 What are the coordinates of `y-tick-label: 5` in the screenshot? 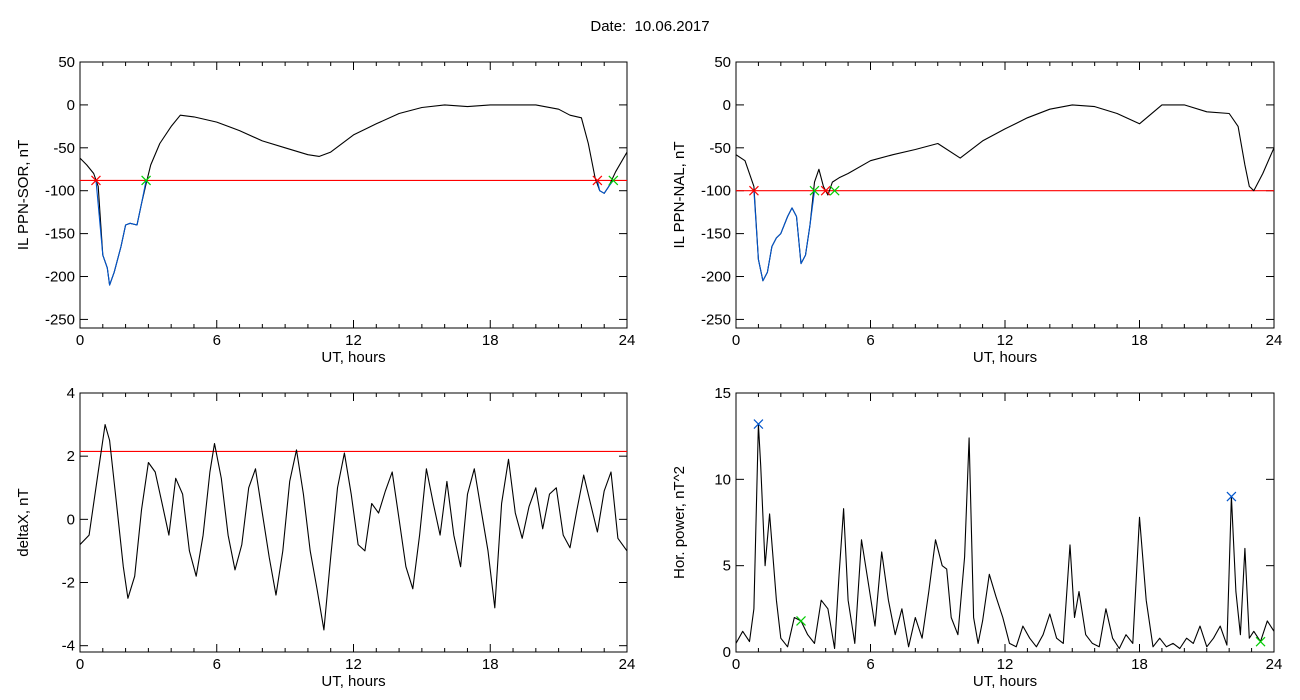 It's located at (727, 566).